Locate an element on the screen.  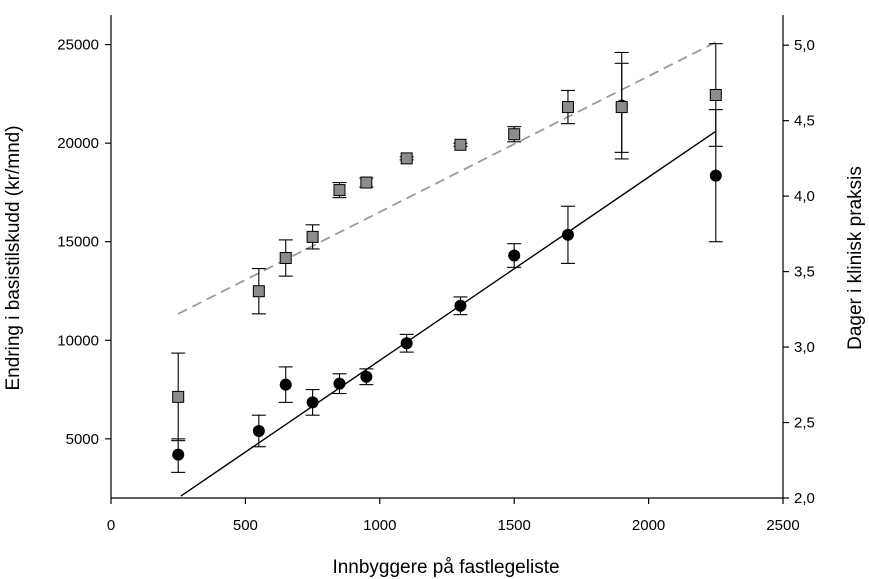
right-y-tick-label: 4,5 is located at coordinates (804, 121).